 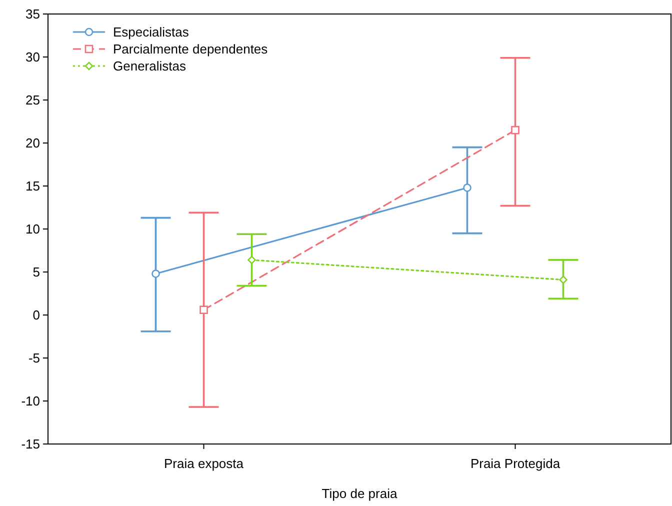 What do you see at coordinates (30, 401) in the screenshot?
I see `y-tick-label: -10` at bounding box center [30, 401].